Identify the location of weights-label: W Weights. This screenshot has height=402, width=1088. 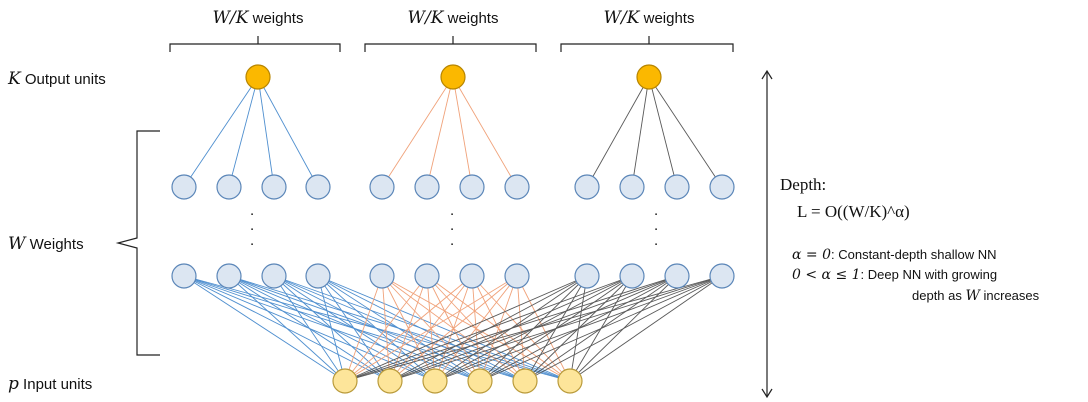
(46, 244).